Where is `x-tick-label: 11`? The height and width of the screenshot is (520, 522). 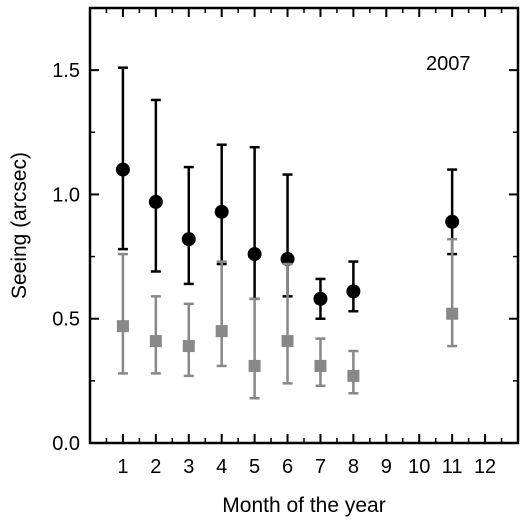
x-tick-label: 11 is located at coordinates (452, 467).